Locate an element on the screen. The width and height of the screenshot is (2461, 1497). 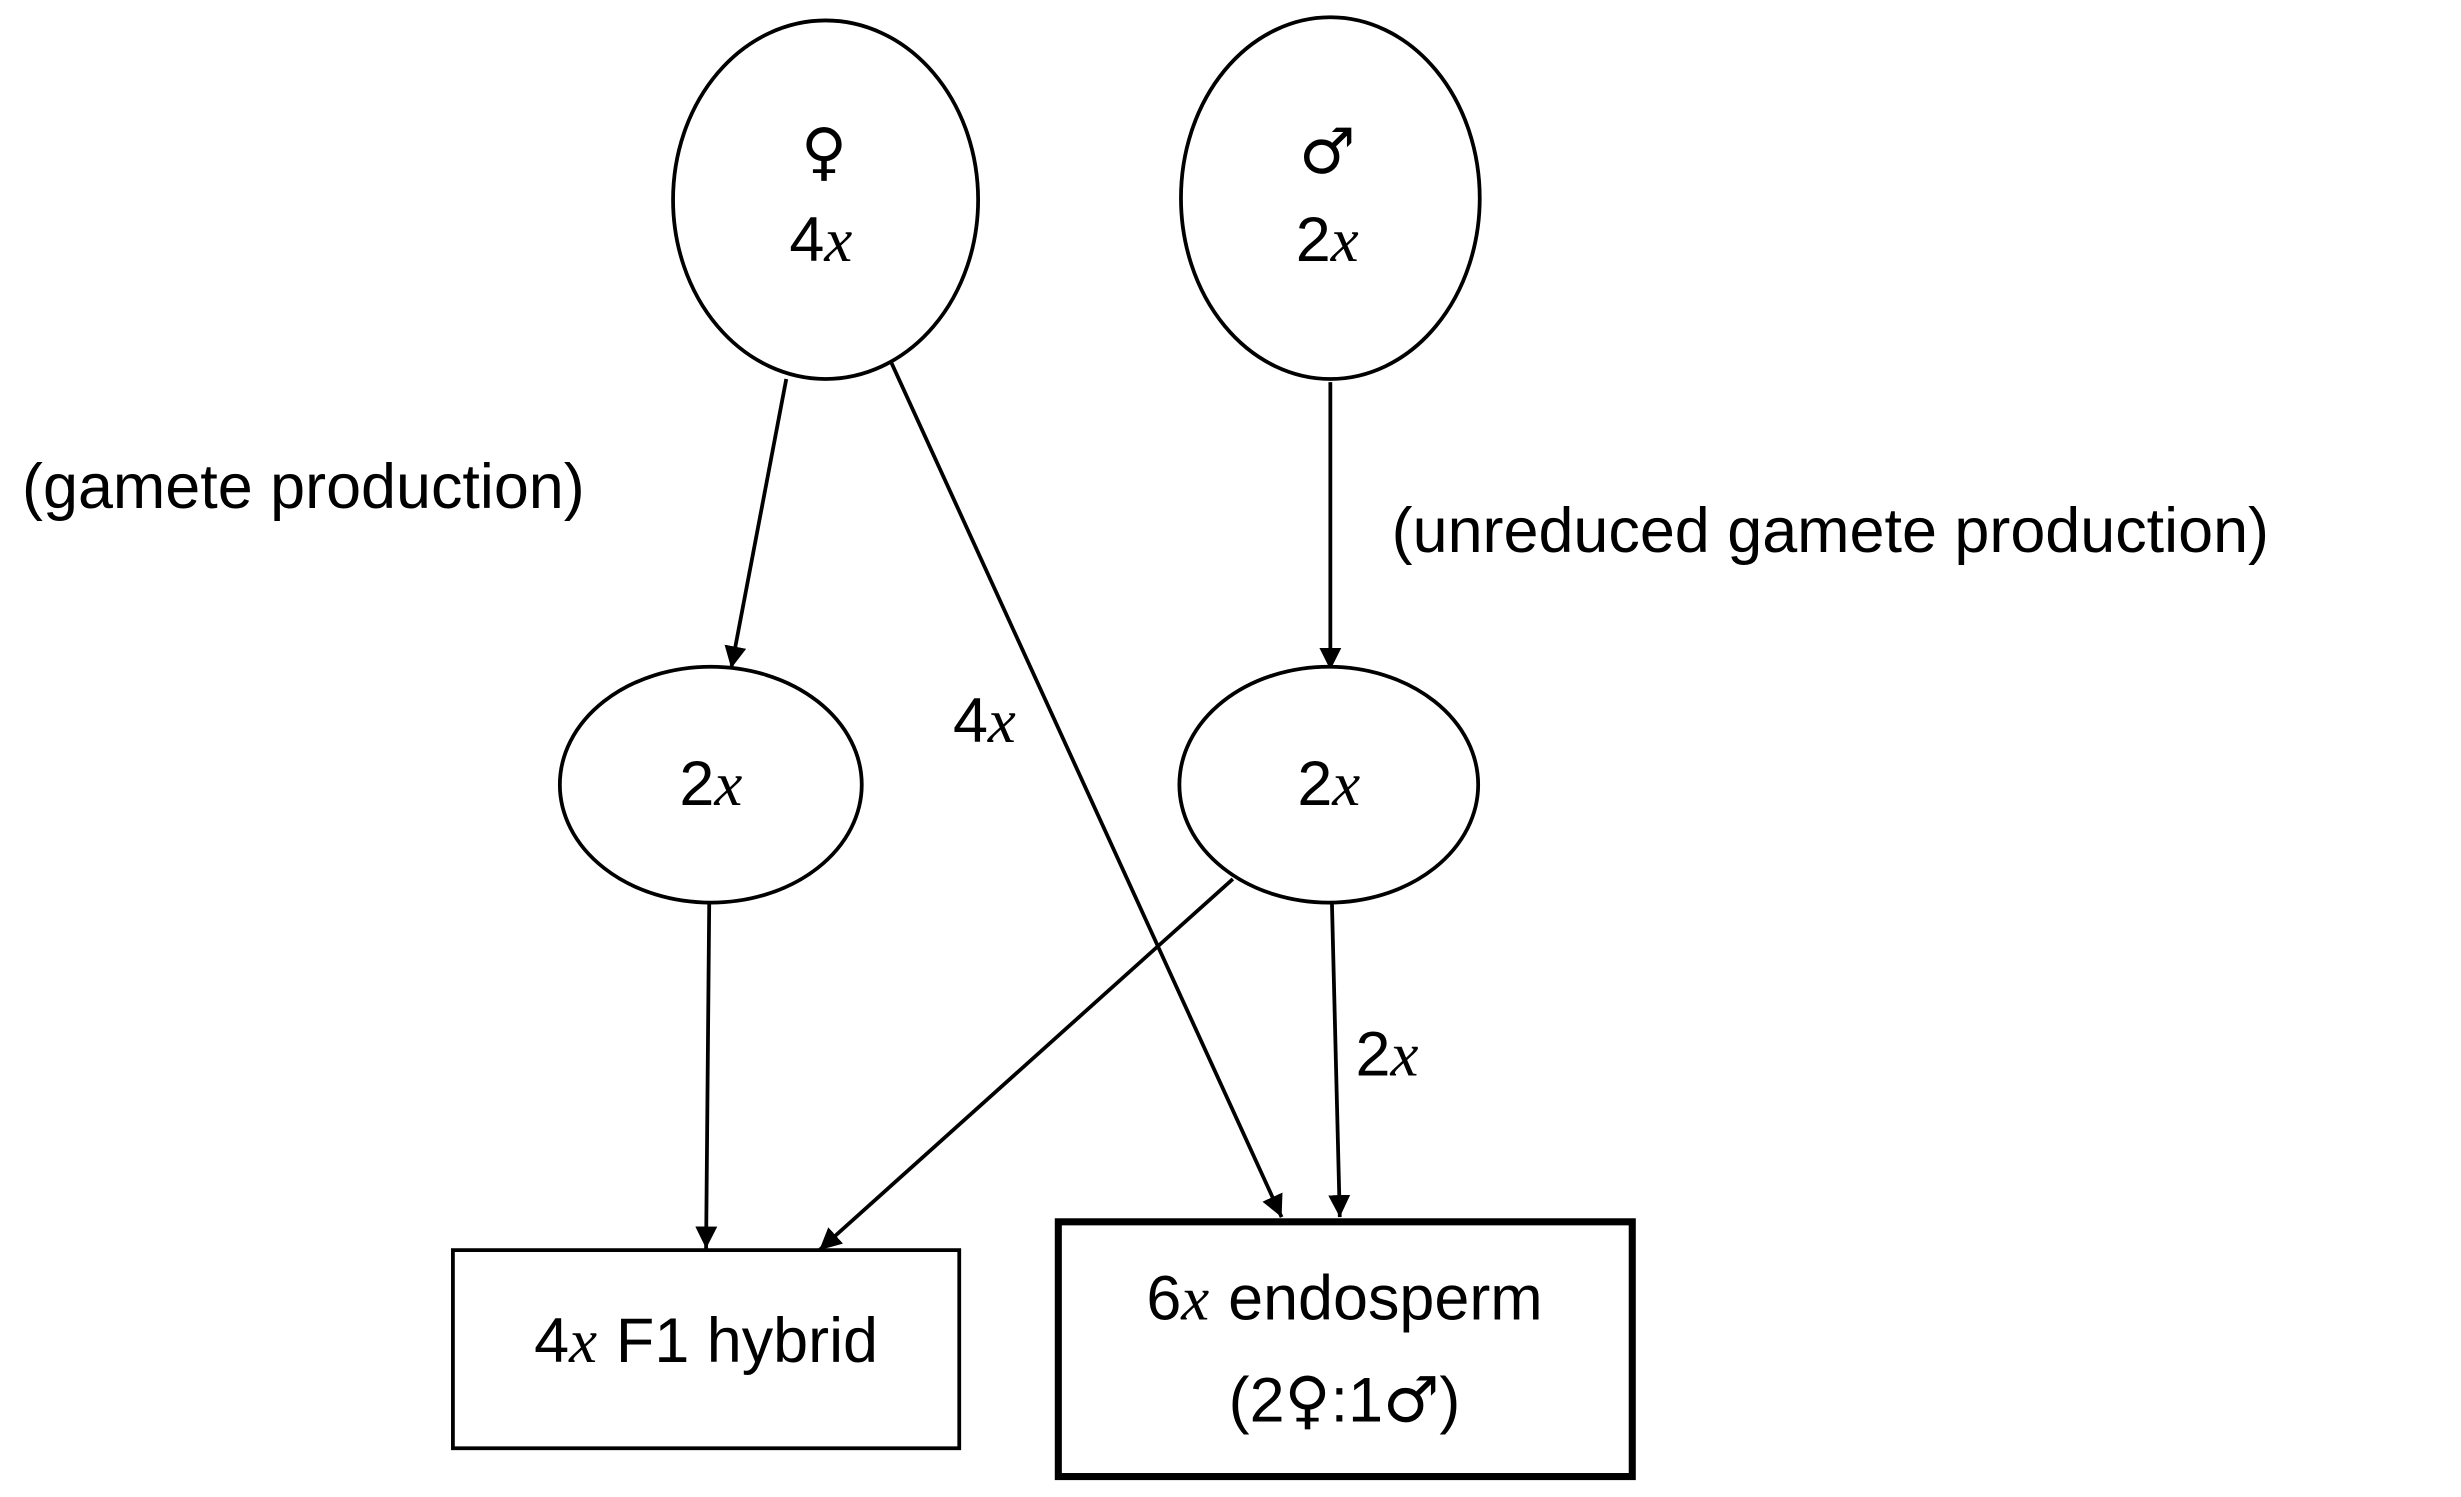
node-female-gamete-ploidy: 2x is located at coordinates (710, 784).